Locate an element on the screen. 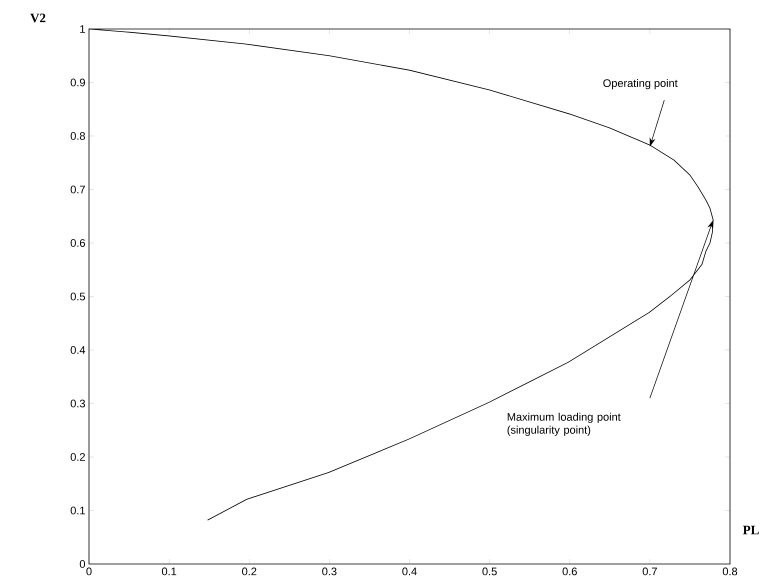  x-tick-label: 0.4 is located at coordinates (409, 572).